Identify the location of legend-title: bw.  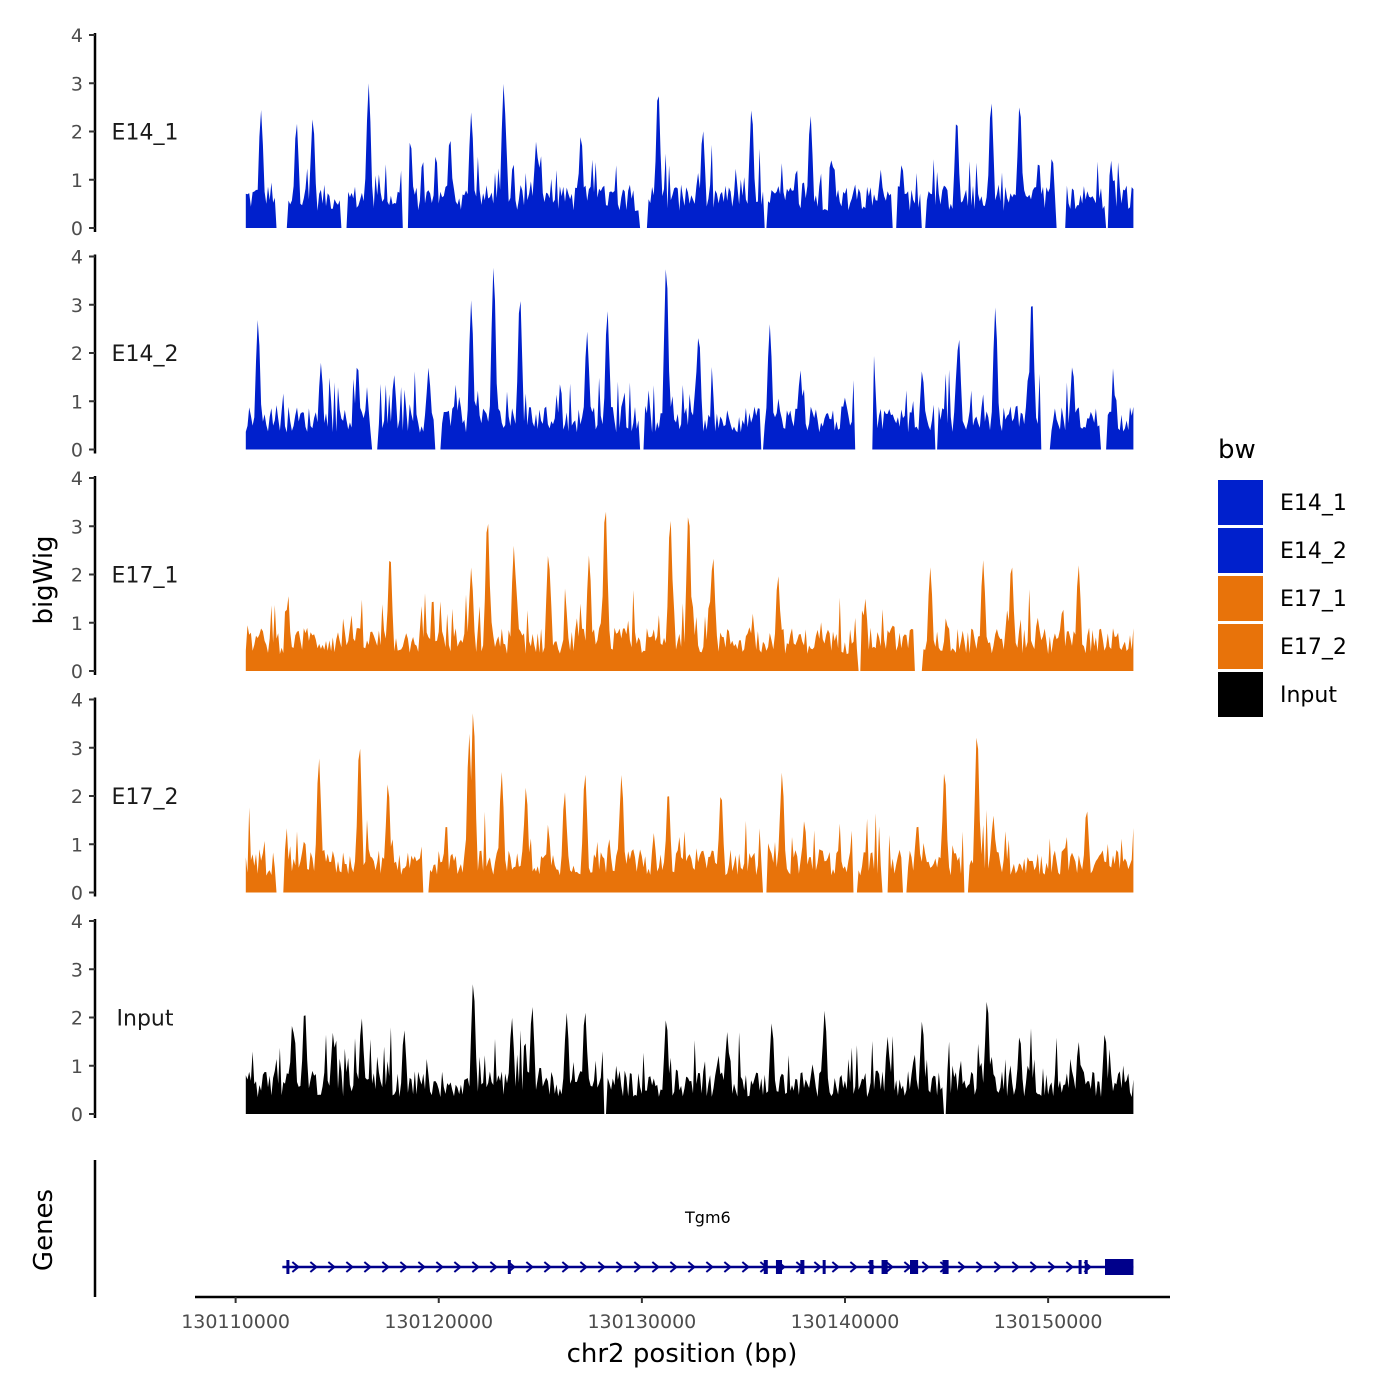
(1237, 450).